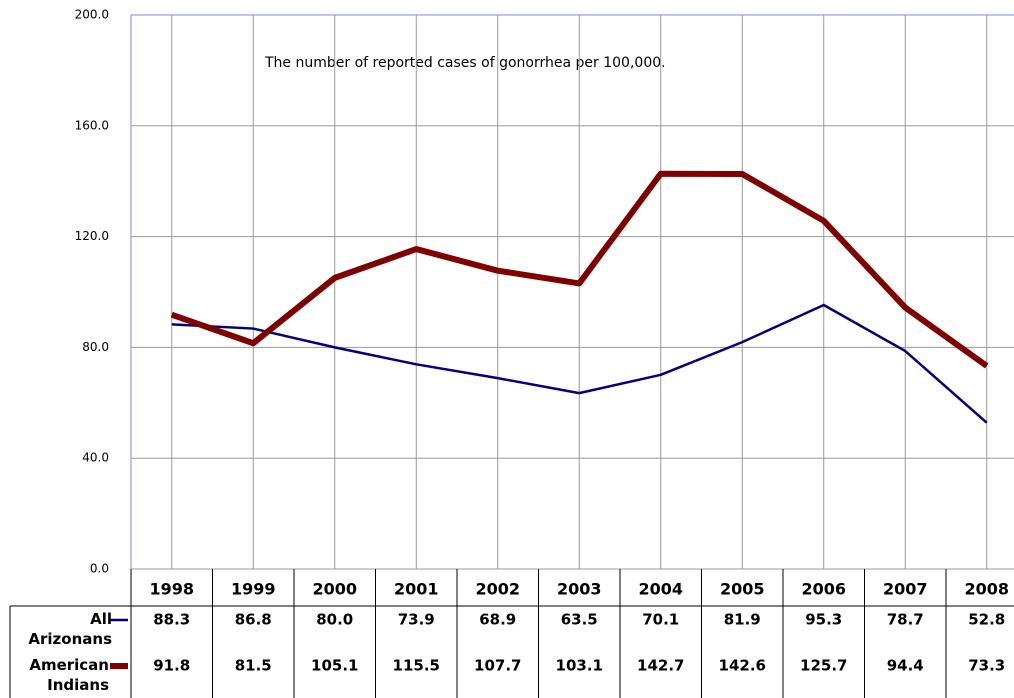 This screenshot has width=1014, height=698. Describe the element at coordinates (660, 620) in the screenshot. I see `table-value: 70.1` at that location.